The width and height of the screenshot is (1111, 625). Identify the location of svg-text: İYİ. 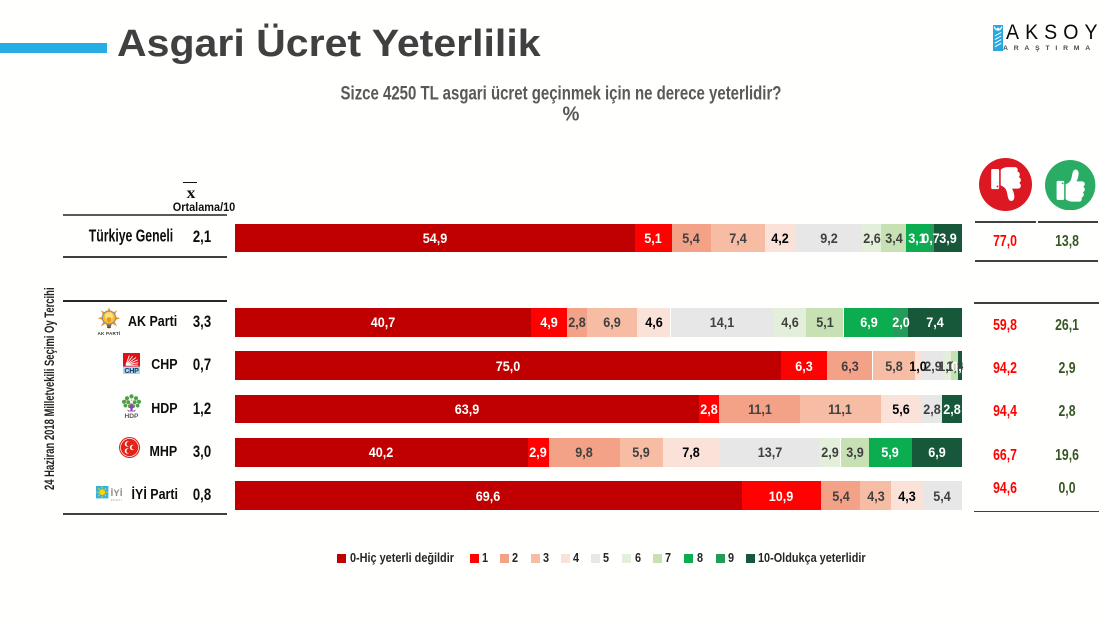
(117, 492).